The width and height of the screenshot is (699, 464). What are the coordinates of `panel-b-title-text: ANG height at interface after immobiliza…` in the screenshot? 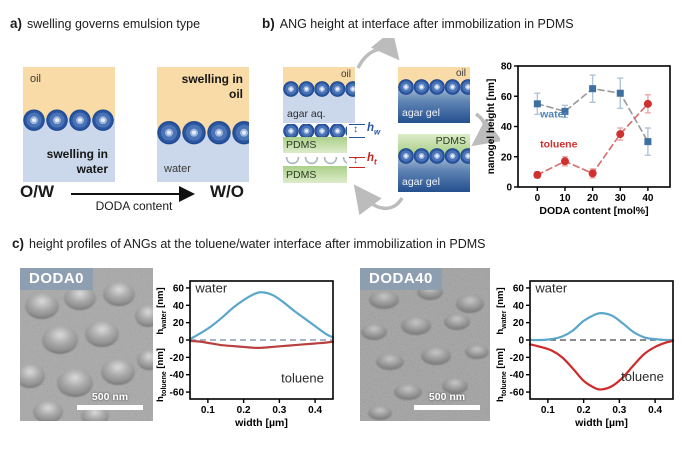 It's located at (426, 24).